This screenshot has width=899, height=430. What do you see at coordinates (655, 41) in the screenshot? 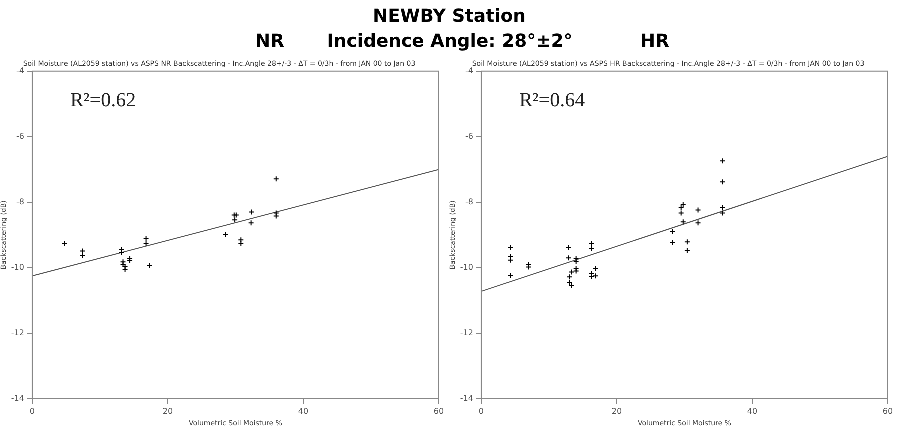
I see `text: HR` at bounding box center [655, 41].